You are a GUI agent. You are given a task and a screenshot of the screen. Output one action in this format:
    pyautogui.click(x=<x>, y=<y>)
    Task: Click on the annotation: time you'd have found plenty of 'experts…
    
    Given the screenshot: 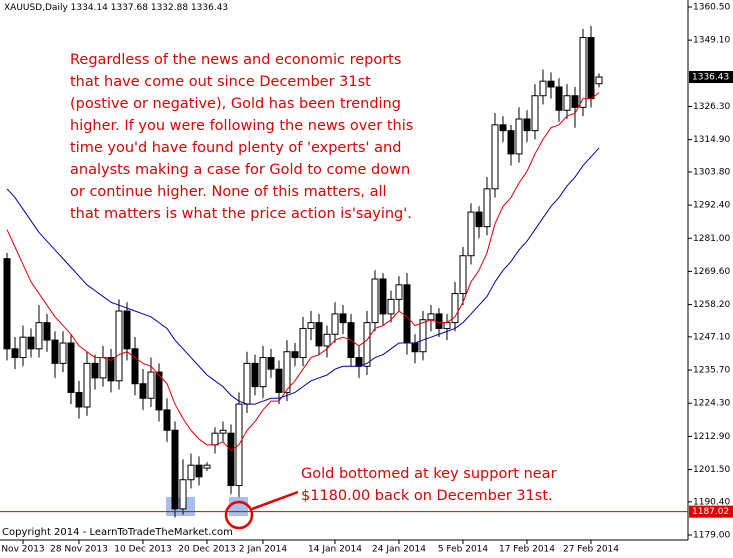 What is the action you would take?
    pyautogui.click(x=235, y=148)
    